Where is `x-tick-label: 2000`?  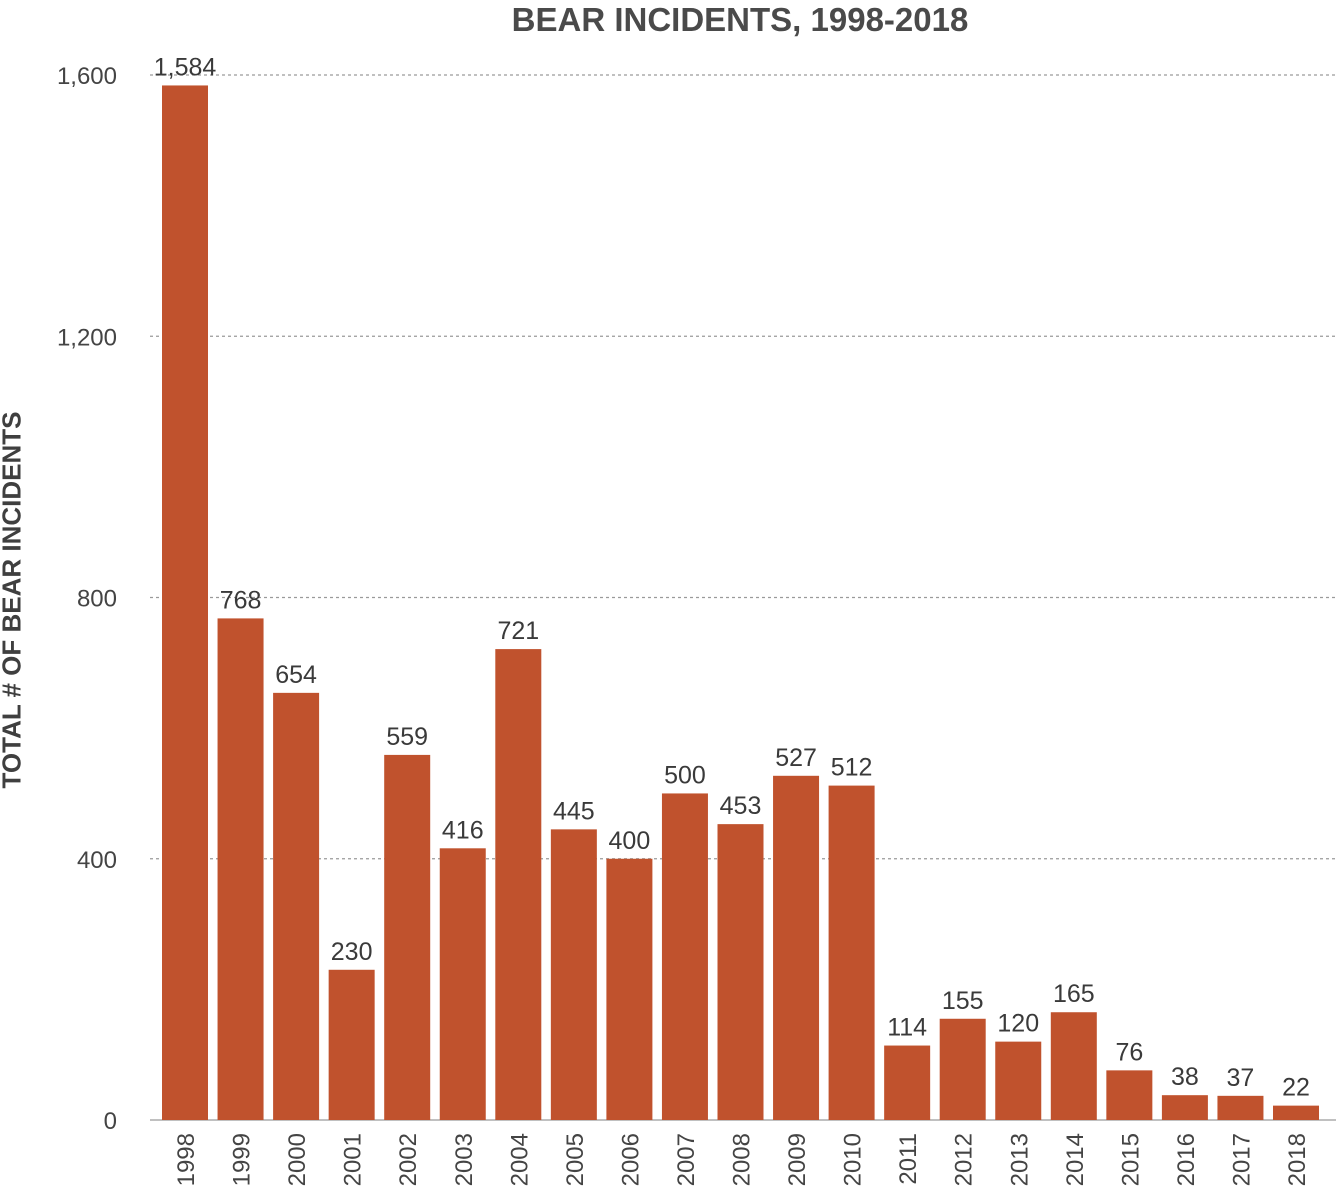 x-tick-label: 2000 is located at coordinates (297, 1159).